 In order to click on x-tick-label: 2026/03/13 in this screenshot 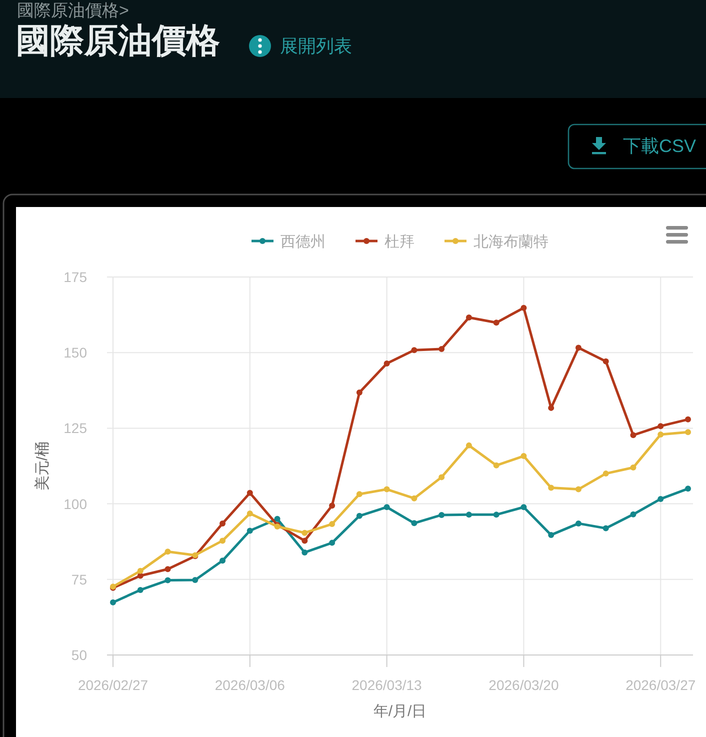, I will do `click(387, 685)`.